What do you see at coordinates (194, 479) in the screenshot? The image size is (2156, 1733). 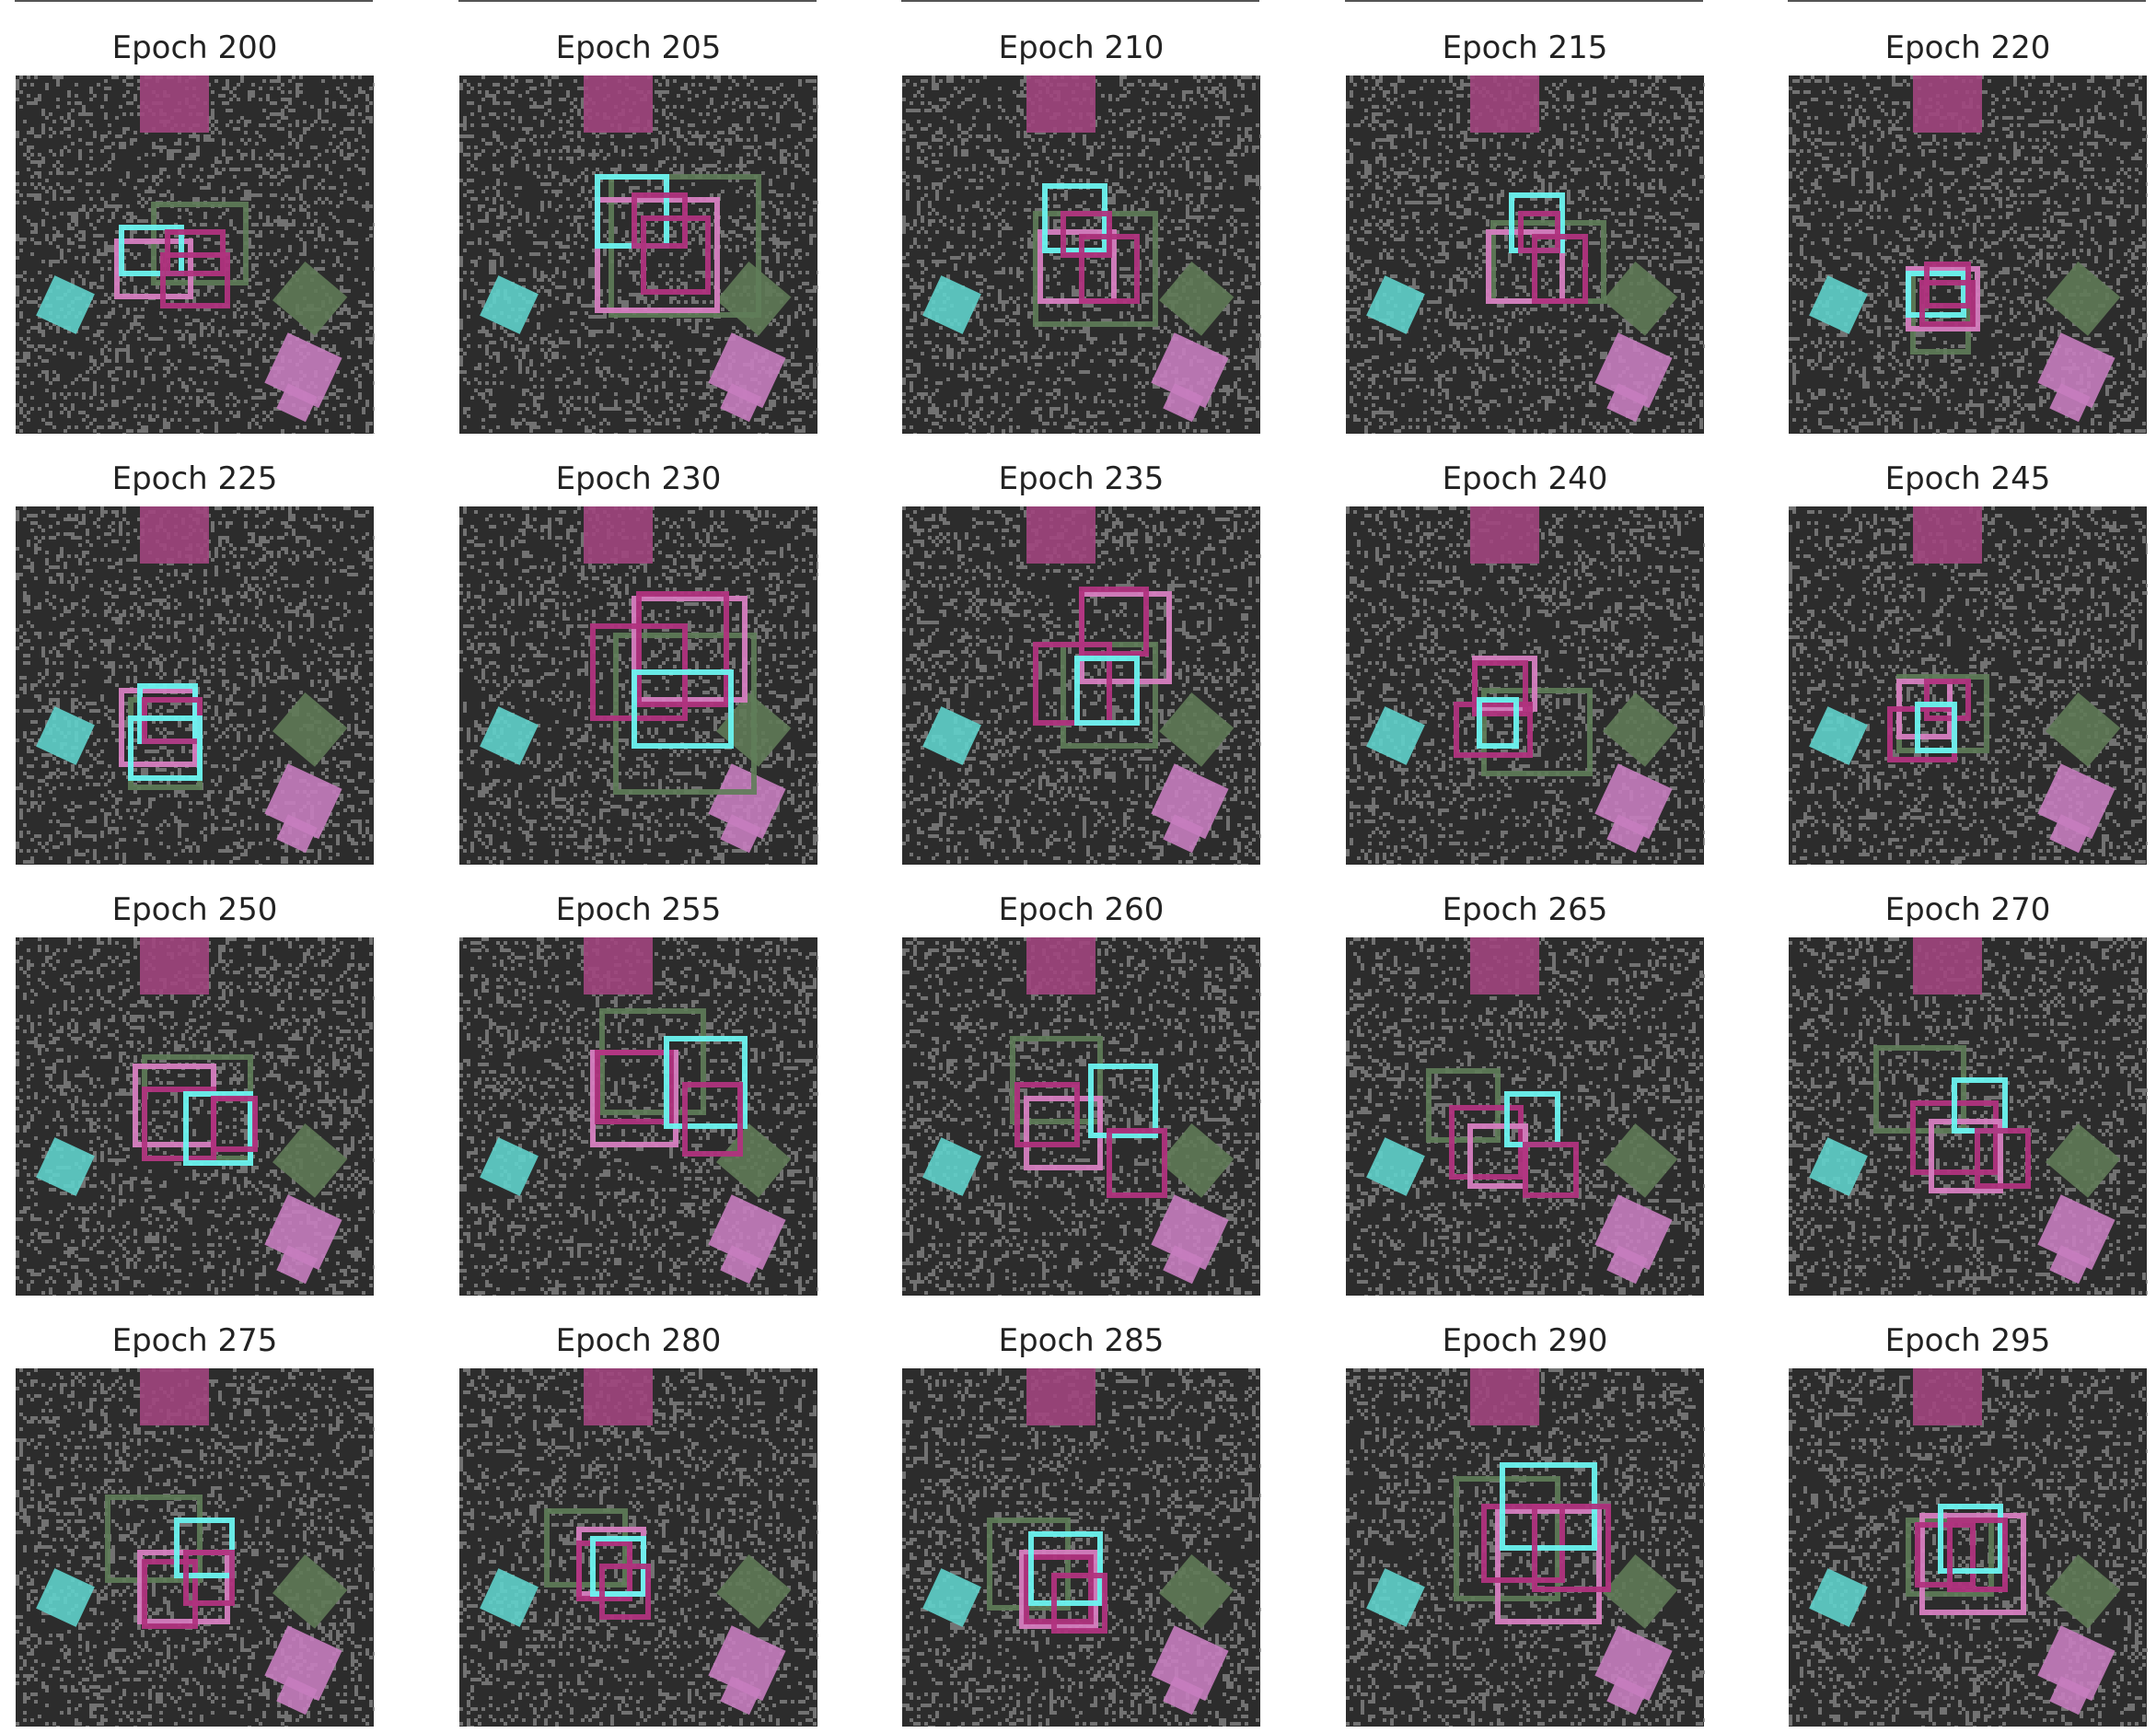 I see `panel-title: Epoch 225` at bounding box center [194, 479].